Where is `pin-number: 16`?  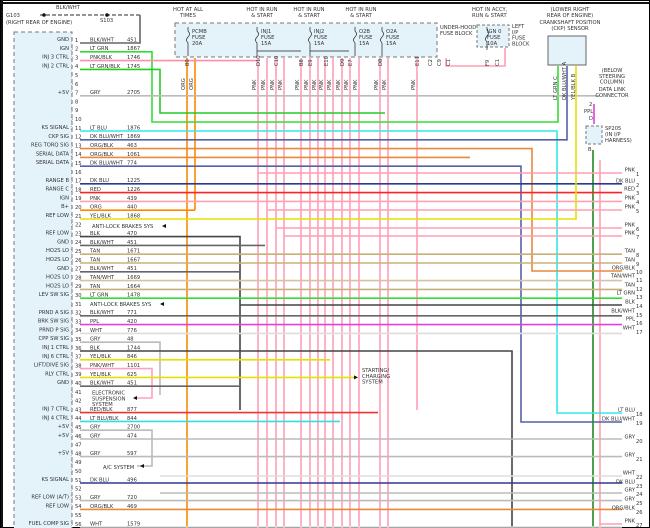
pin-number: 16 is located at coordinates (78, 173).